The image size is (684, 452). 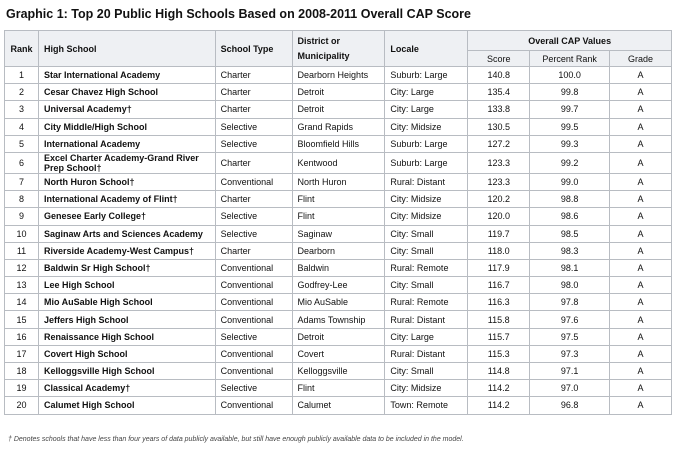 I want to click on school-name: City Middle/High School, so click(x=126, y=126).